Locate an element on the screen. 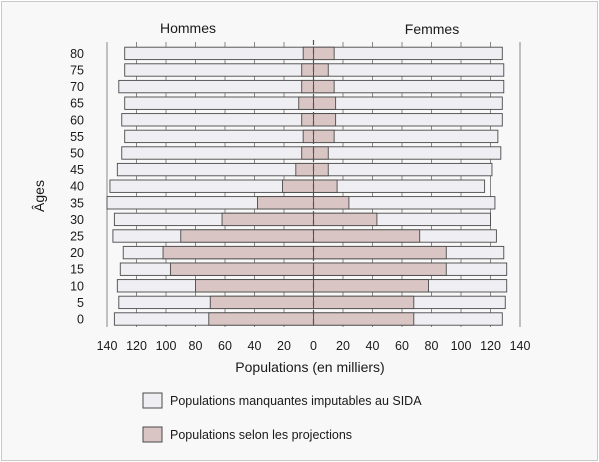  y-tick-label: 15 is located at coordinates (77, 270).